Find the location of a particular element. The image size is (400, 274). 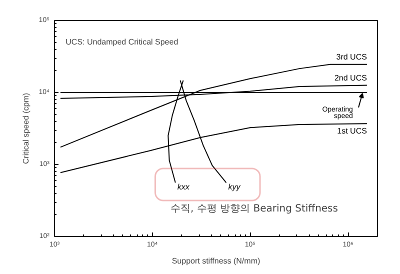

annotation: 수직, 수평 방향의 Bearing Stiffness is located at coordinates (254, 209).